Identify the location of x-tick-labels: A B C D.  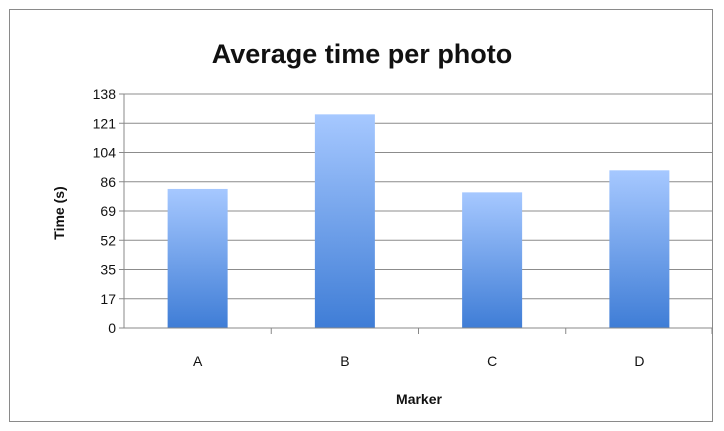
(418, 361).